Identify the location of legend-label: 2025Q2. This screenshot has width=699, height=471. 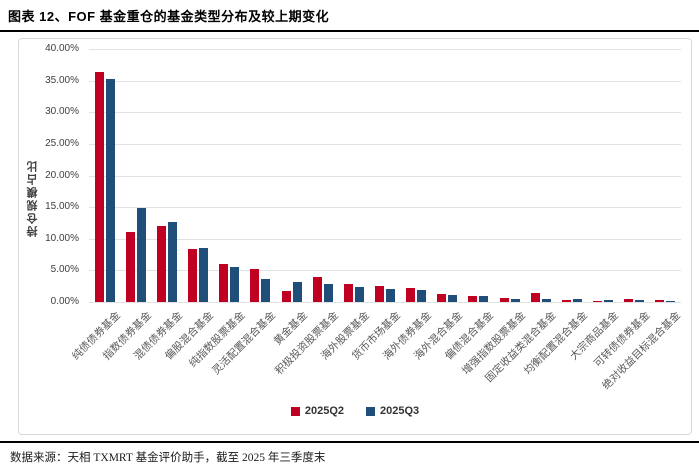
(324, 411).